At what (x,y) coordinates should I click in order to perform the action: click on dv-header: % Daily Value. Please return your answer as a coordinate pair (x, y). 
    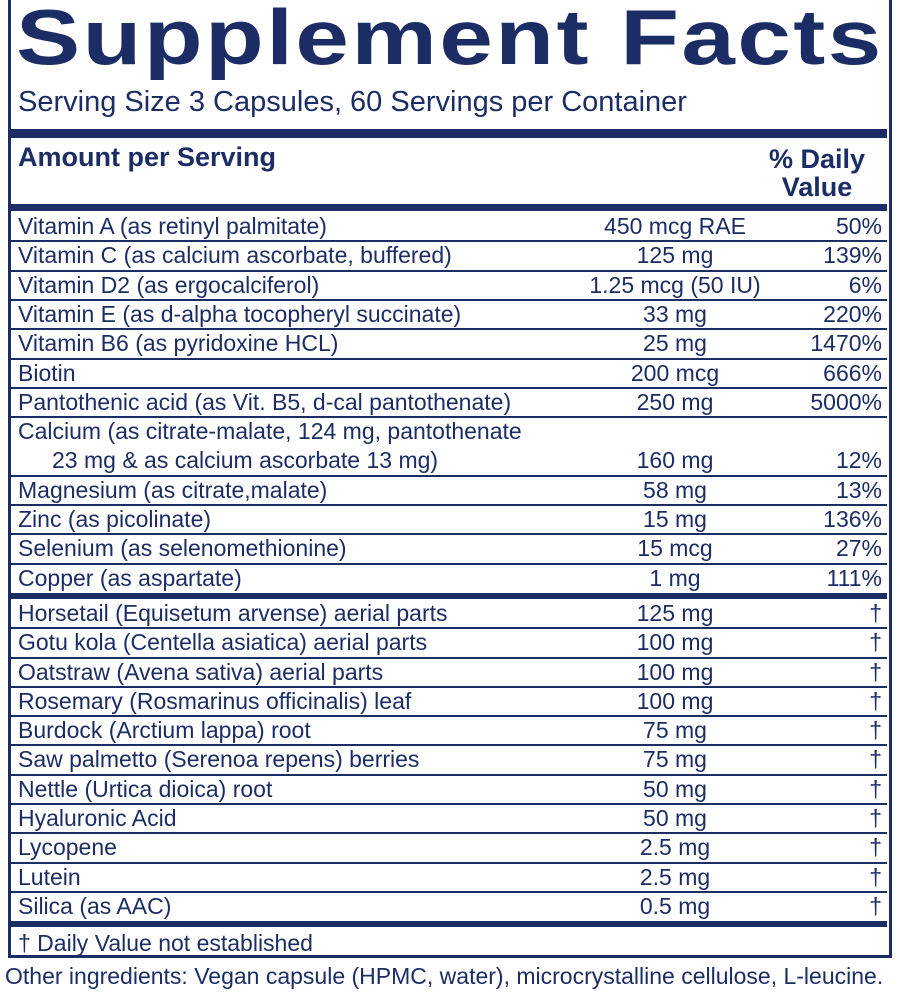
    Looking at the image, I should click on (817, 173).